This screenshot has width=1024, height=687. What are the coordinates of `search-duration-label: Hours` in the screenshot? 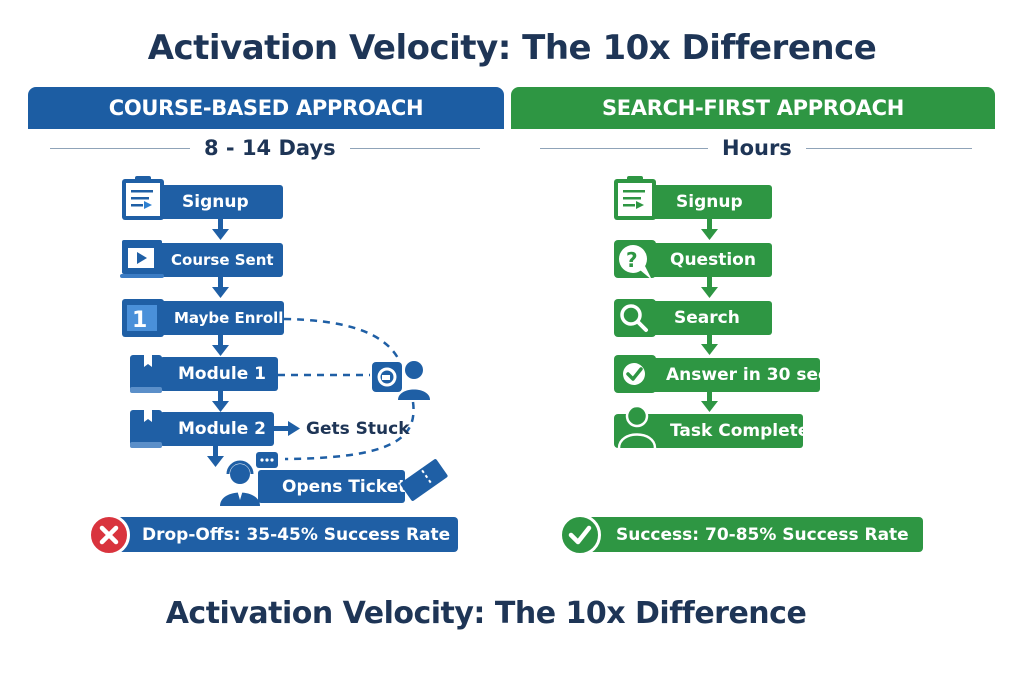 It's located at (757, 148).